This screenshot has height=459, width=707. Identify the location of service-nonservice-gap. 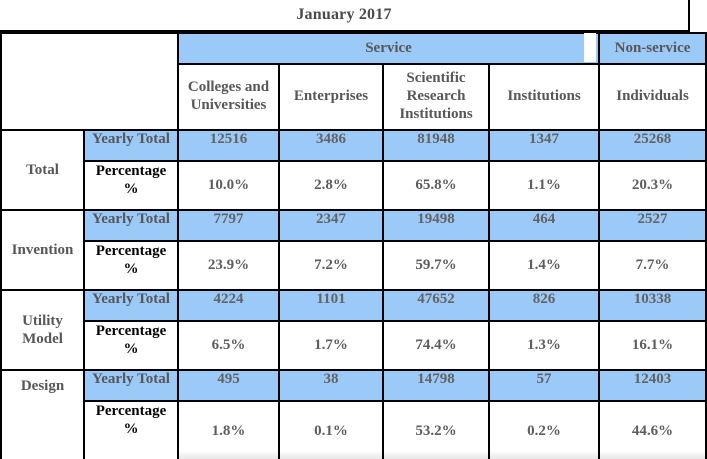
(590, 47).